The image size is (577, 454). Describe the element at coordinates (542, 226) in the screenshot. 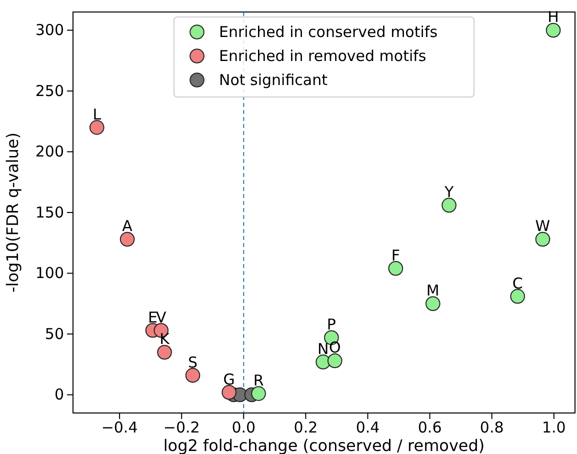

I see `annotation: W` at that location.